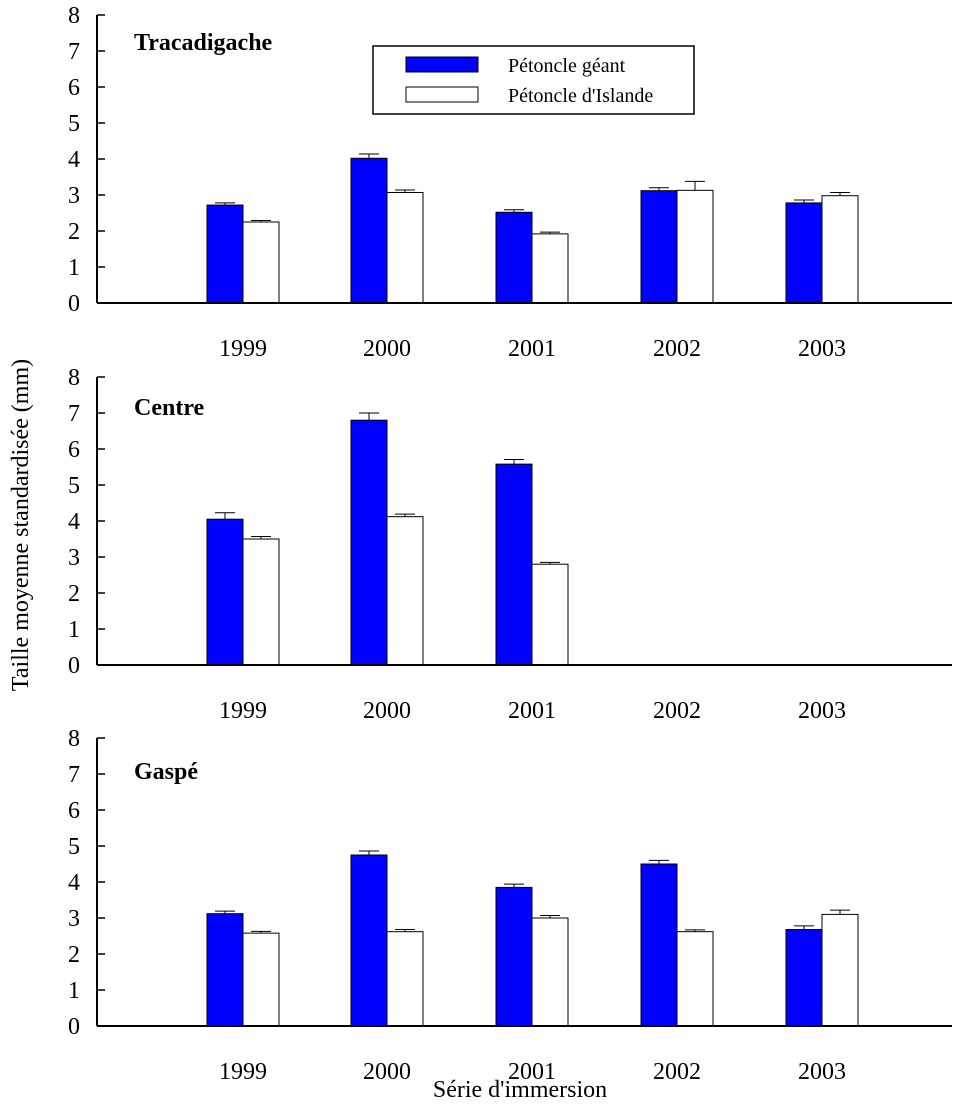 The image size is (960, 1108). I want to click on panel-2-xtick-label: 1999, so click(243, 711).